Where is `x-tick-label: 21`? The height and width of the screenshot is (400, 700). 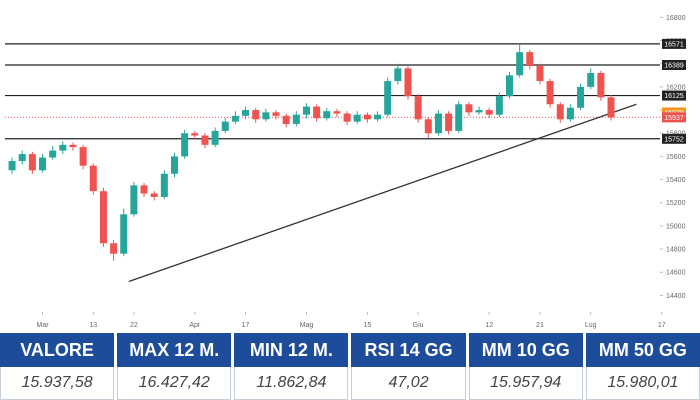 x-tick-label: 21 is located at coordinates (540, 325).